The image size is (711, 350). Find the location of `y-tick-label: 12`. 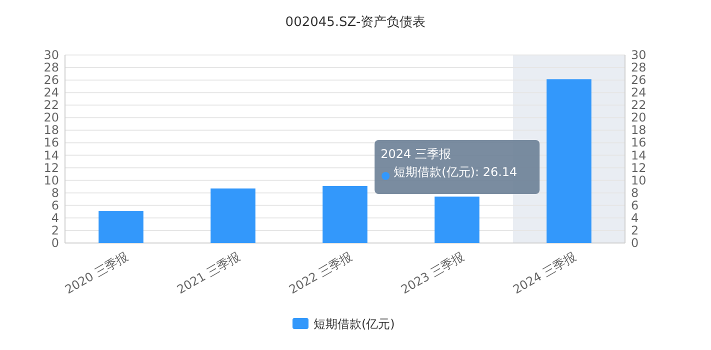

y-tick-label: 12 is located at coordinates (51, 167).